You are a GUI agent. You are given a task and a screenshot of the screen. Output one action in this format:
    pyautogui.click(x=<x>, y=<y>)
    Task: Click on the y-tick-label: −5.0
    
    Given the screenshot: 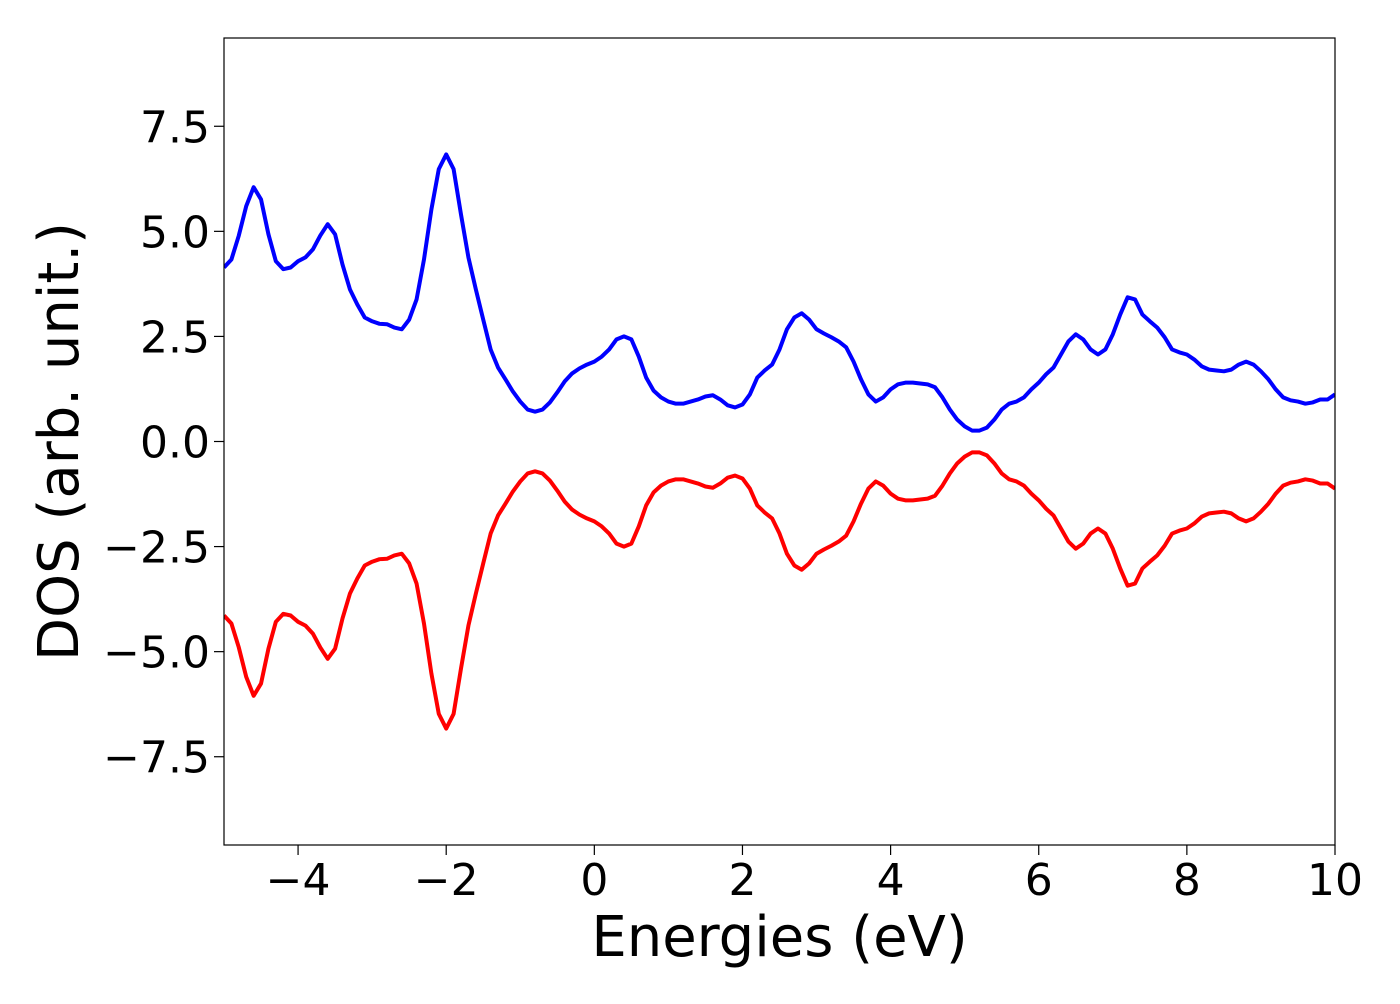 What is the action you would take?
    pyautogui.click(x=156, y=653)
    